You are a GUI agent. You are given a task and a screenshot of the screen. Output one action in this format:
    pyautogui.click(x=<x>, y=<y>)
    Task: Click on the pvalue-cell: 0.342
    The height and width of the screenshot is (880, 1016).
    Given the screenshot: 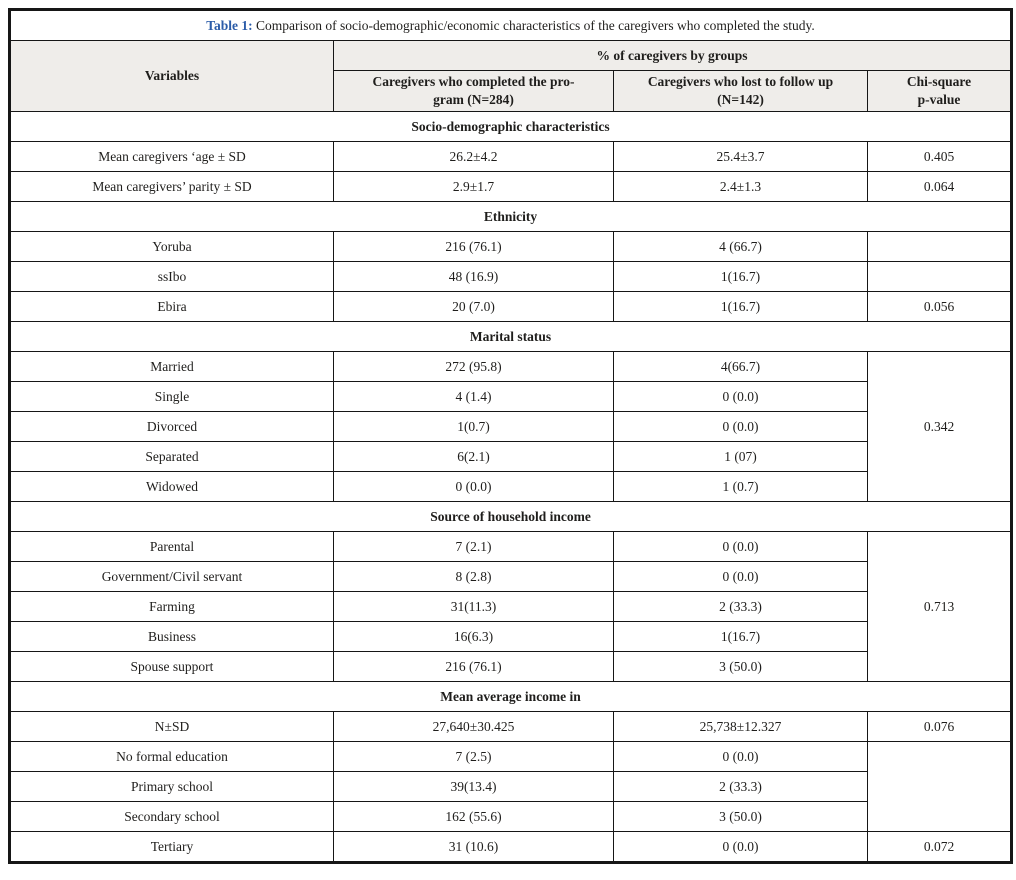 What is the action you would take?
    pyautogui.click(x=939, y=427)
    